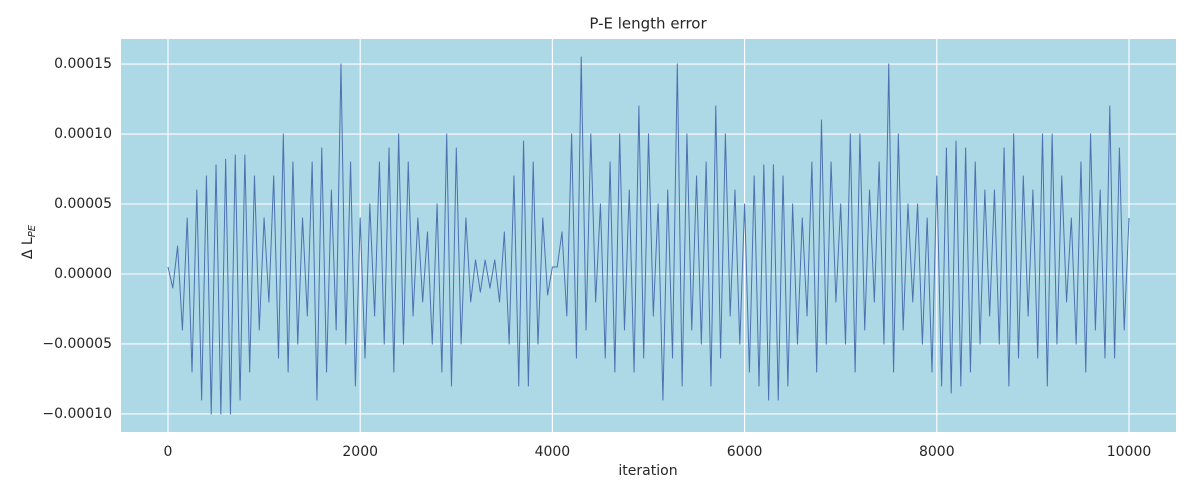 The height and width of the screenshot is (498, 1200). I want to click on y-tick-label: −0.00010, so click(77, 414).